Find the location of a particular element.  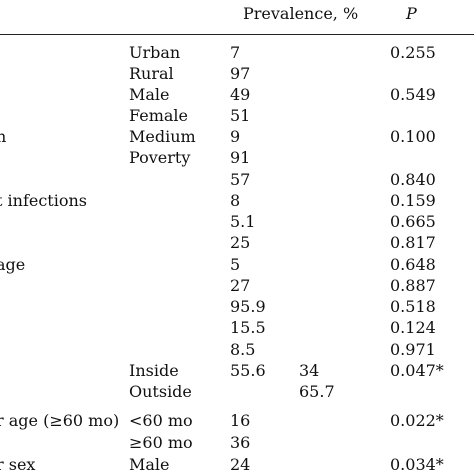

row-prevalence: 16 is located at coordinates (240, 420).